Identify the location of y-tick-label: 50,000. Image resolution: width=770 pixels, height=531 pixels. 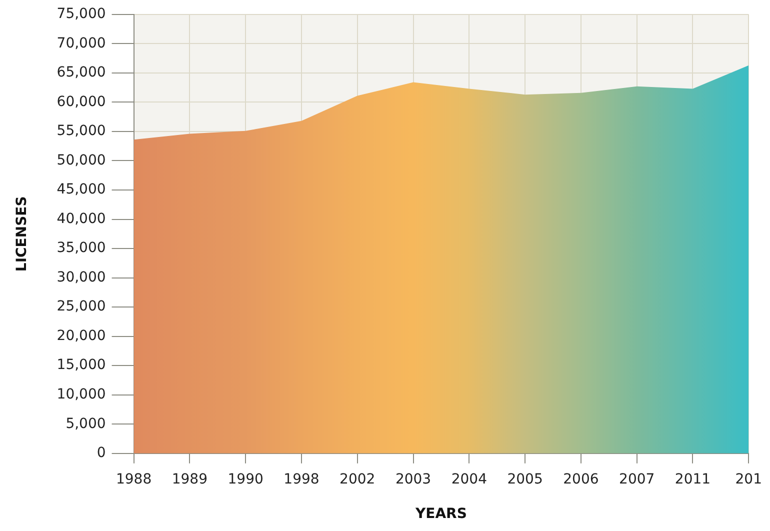
(81, 160).